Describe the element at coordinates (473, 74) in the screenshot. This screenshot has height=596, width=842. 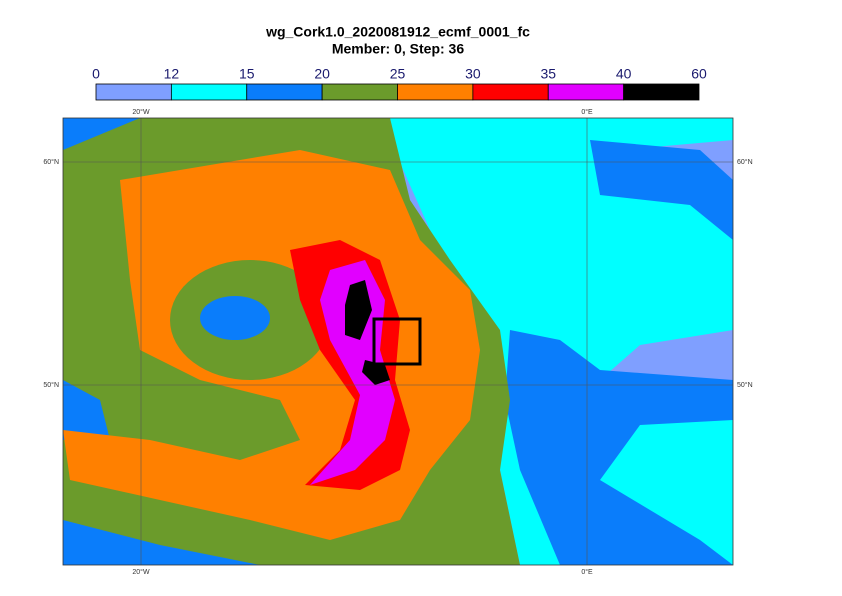
I see `colorbar-label: 30` at that location.